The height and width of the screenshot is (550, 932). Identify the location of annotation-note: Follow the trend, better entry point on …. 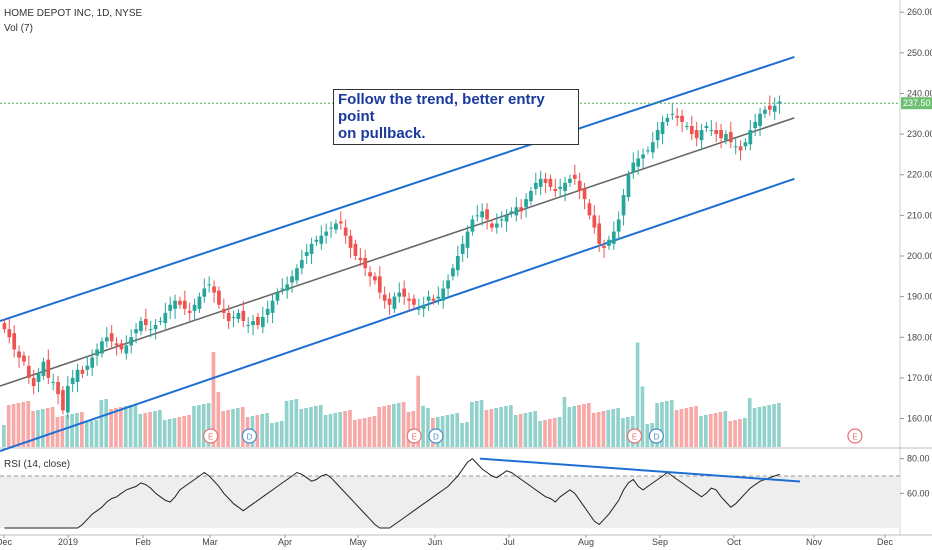
(456, 117).